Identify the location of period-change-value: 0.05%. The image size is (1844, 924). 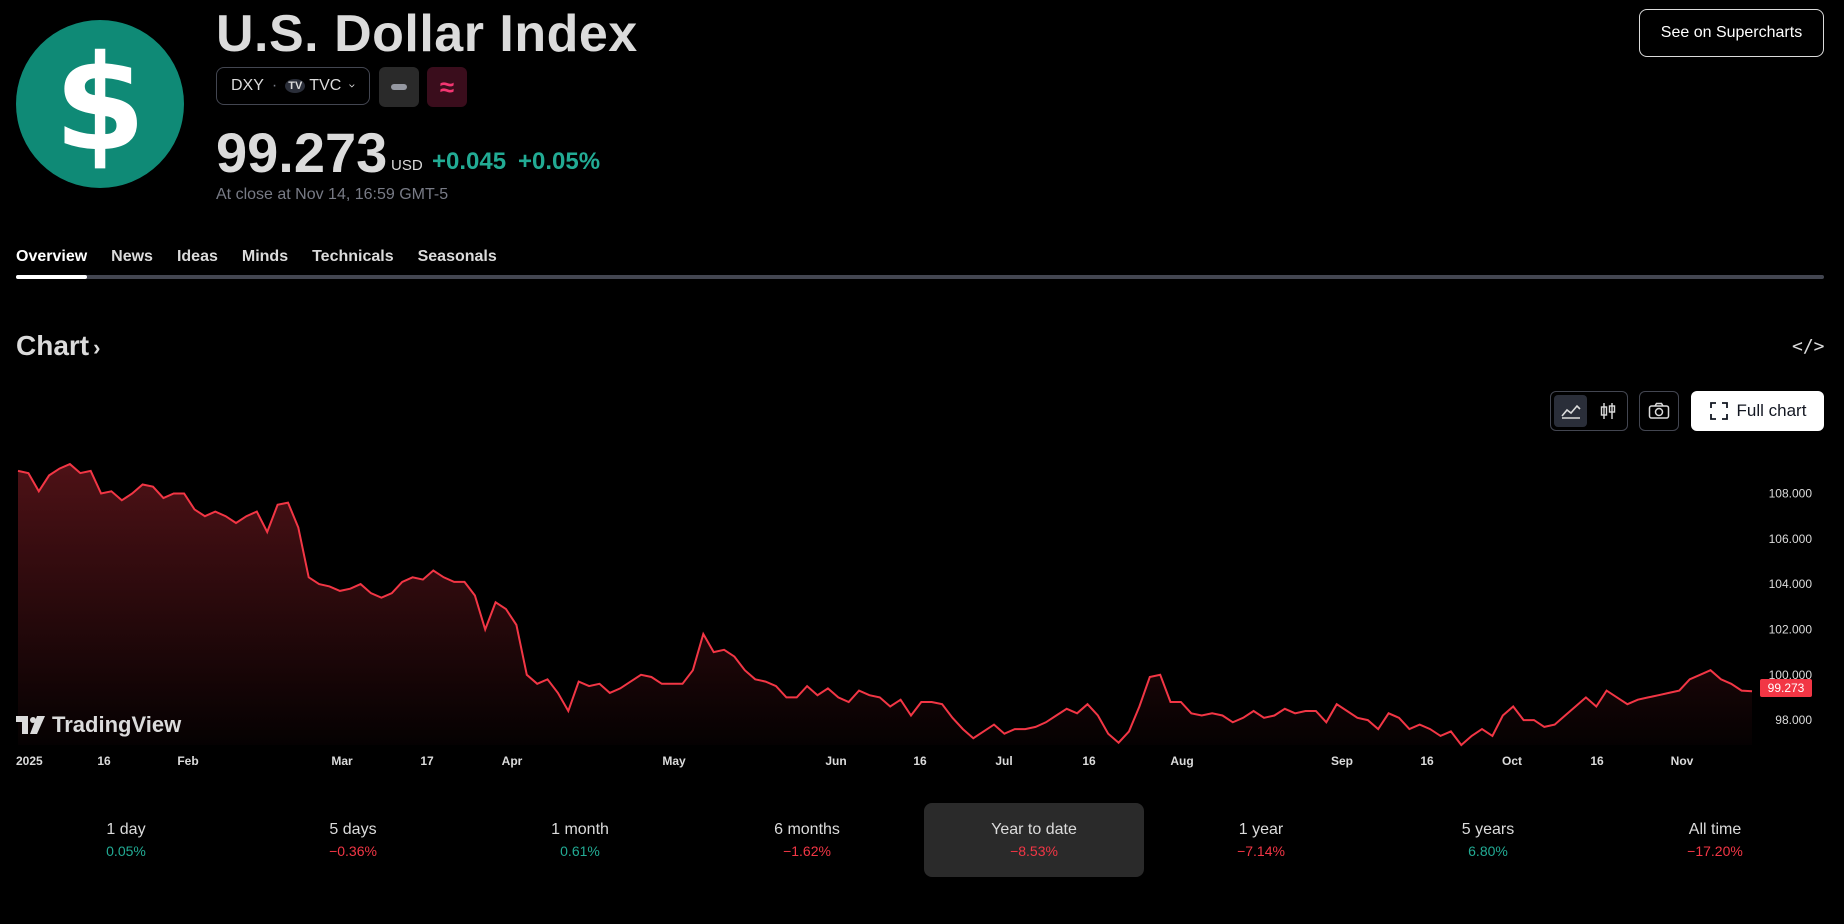
(126, 851).